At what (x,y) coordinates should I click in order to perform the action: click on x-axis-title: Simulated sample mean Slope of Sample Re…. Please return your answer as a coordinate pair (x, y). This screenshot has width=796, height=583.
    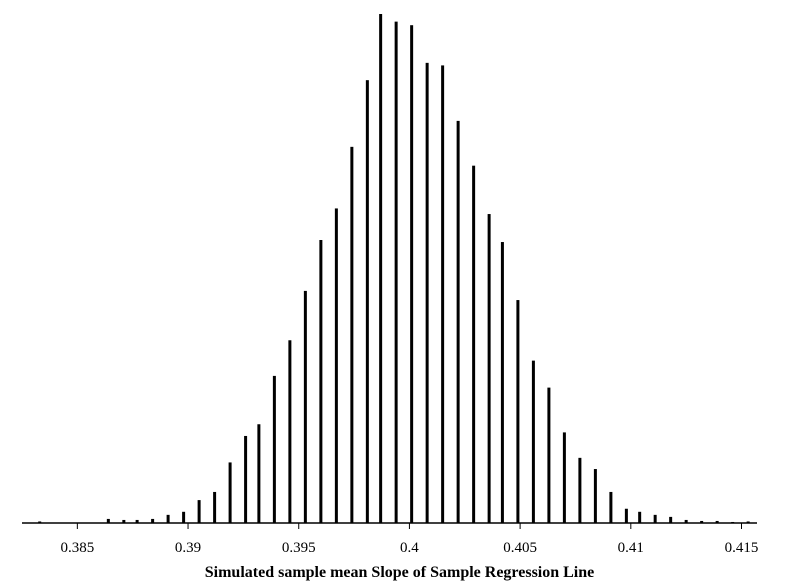
    Looking at the image, I should click on (400, 572).